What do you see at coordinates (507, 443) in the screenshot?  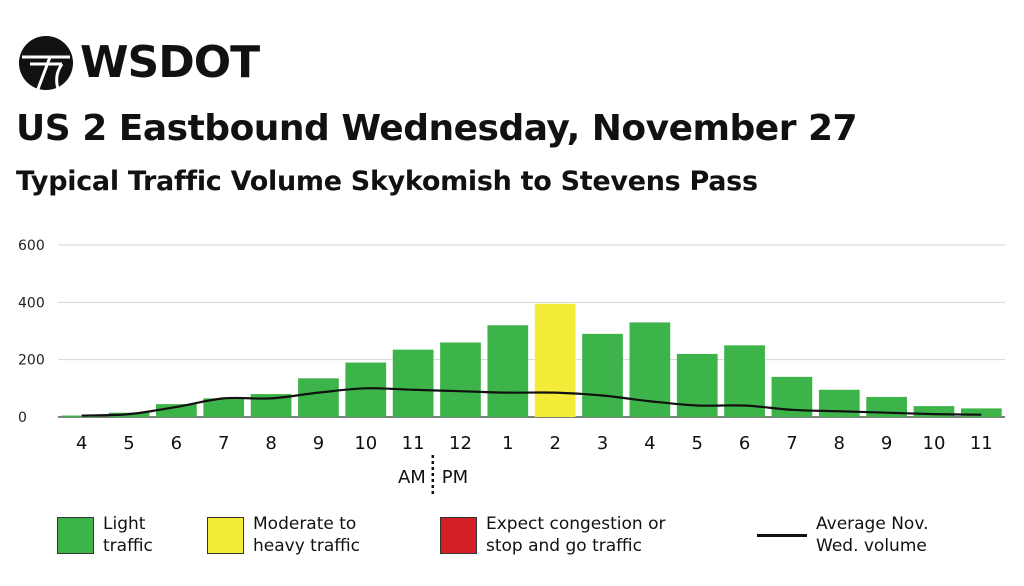 I see `x-tick-label: 1` at bounding box center [507, 443].